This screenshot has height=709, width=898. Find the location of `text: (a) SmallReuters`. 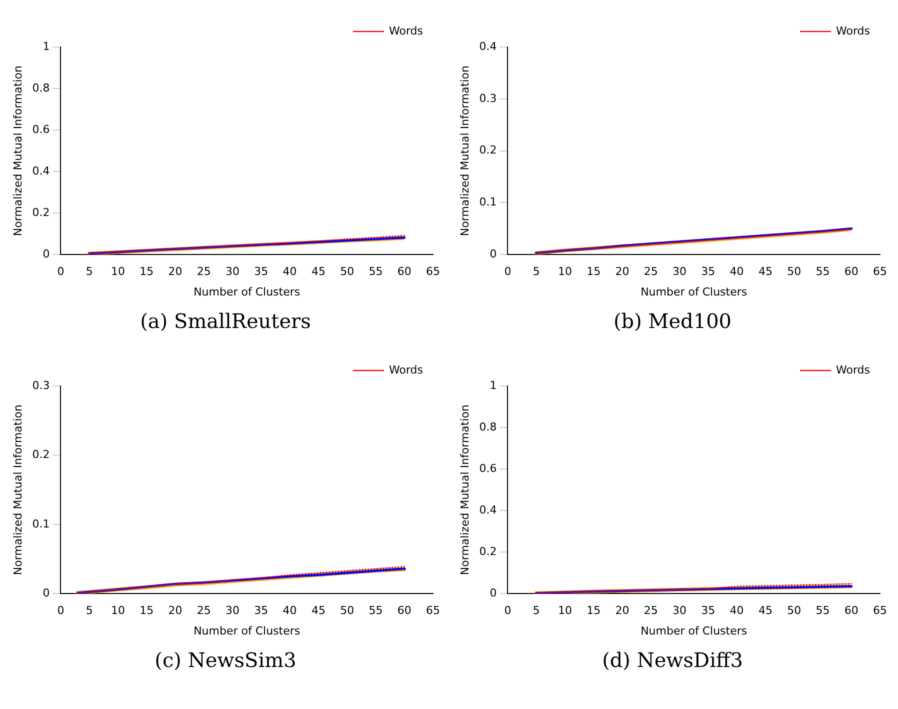

text: (a) SmallReuters is located at coordinates (225, 321).